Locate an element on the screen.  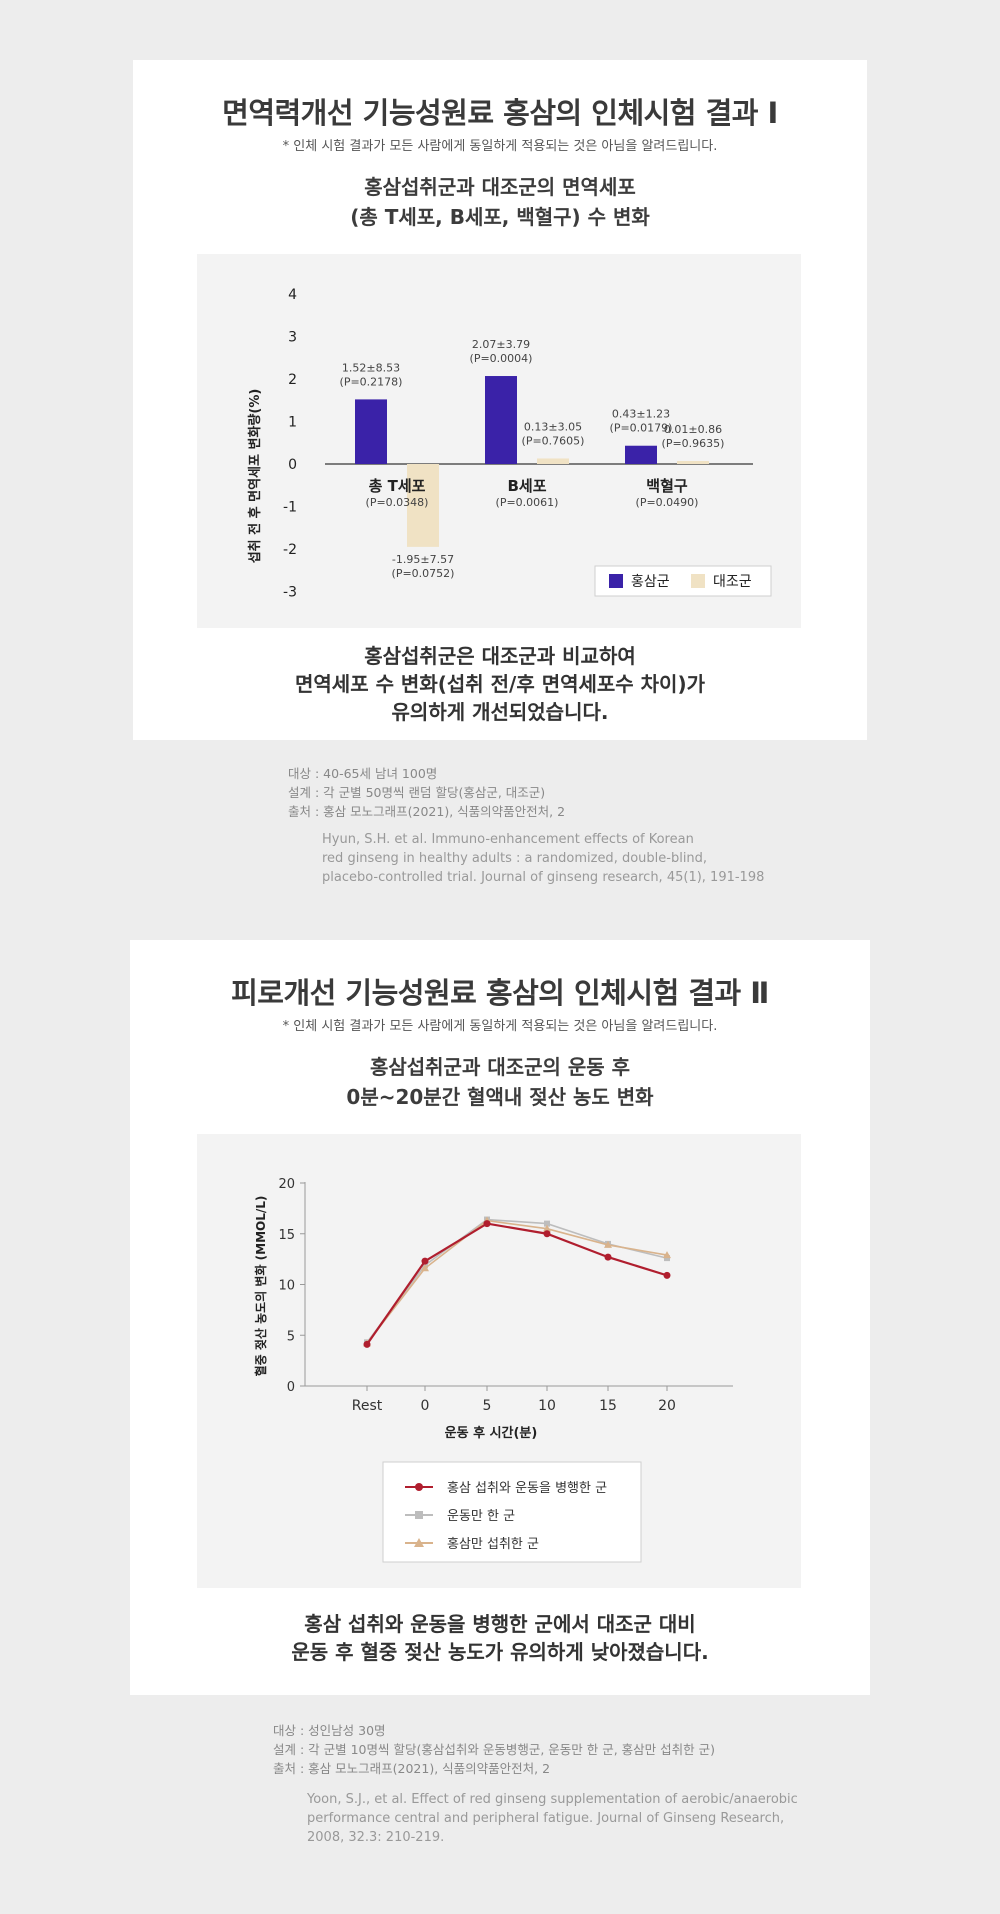
y-tick-label: 4 is located at coordinates (292, 295).